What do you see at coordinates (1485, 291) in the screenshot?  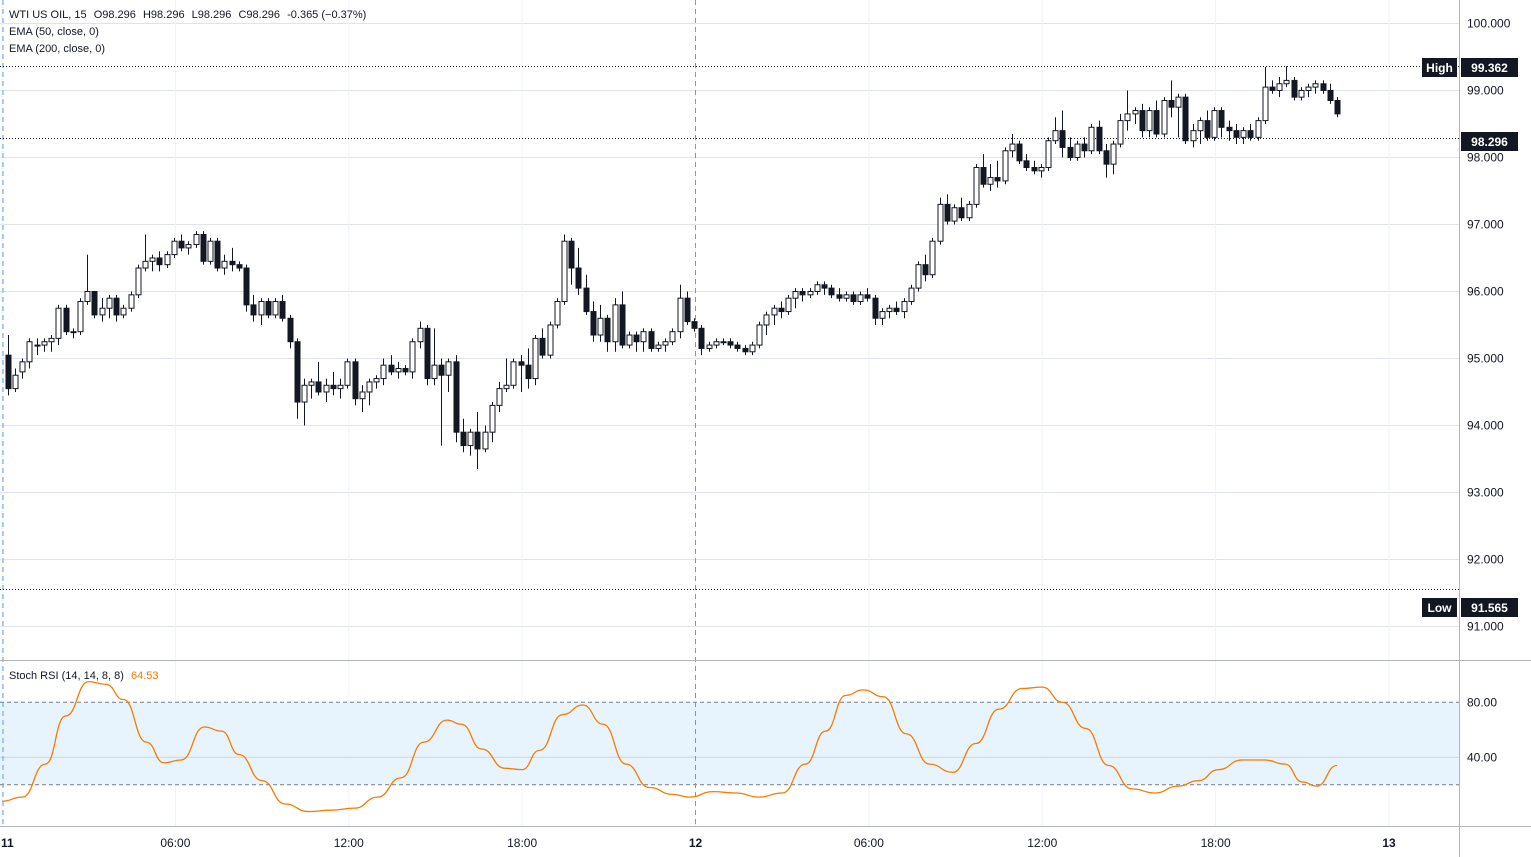 I see `price-tick-label: 96.000` at bounding box center [1485, 291].